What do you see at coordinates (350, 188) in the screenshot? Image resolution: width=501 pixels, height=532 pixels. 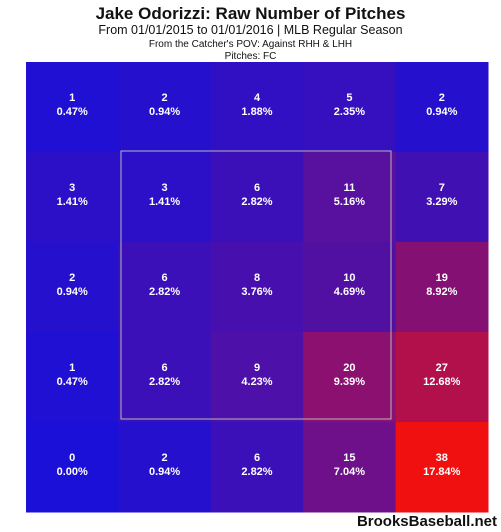 I see `cell-count-r1-c3: 11` at bounding box center [350, 188].